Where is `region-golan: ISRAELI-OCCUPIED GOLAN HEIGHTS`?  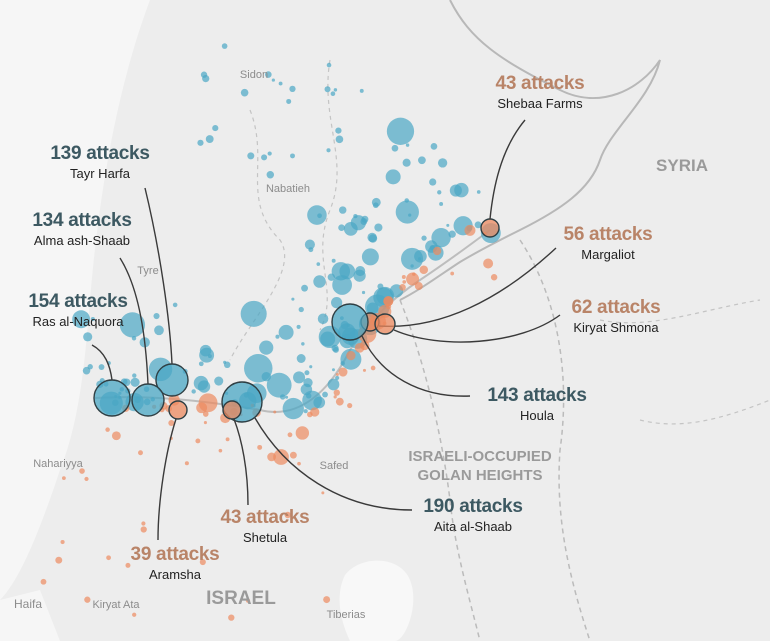
region-golan: ISRAELI-OCCUPIED GOLAN HEIGHTS is located at coordinates (479, 466).